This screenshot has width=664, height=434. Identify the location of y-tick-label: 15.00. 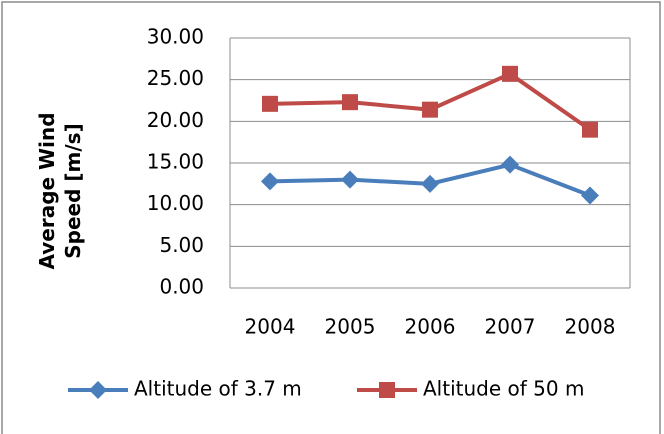
(175, 162).